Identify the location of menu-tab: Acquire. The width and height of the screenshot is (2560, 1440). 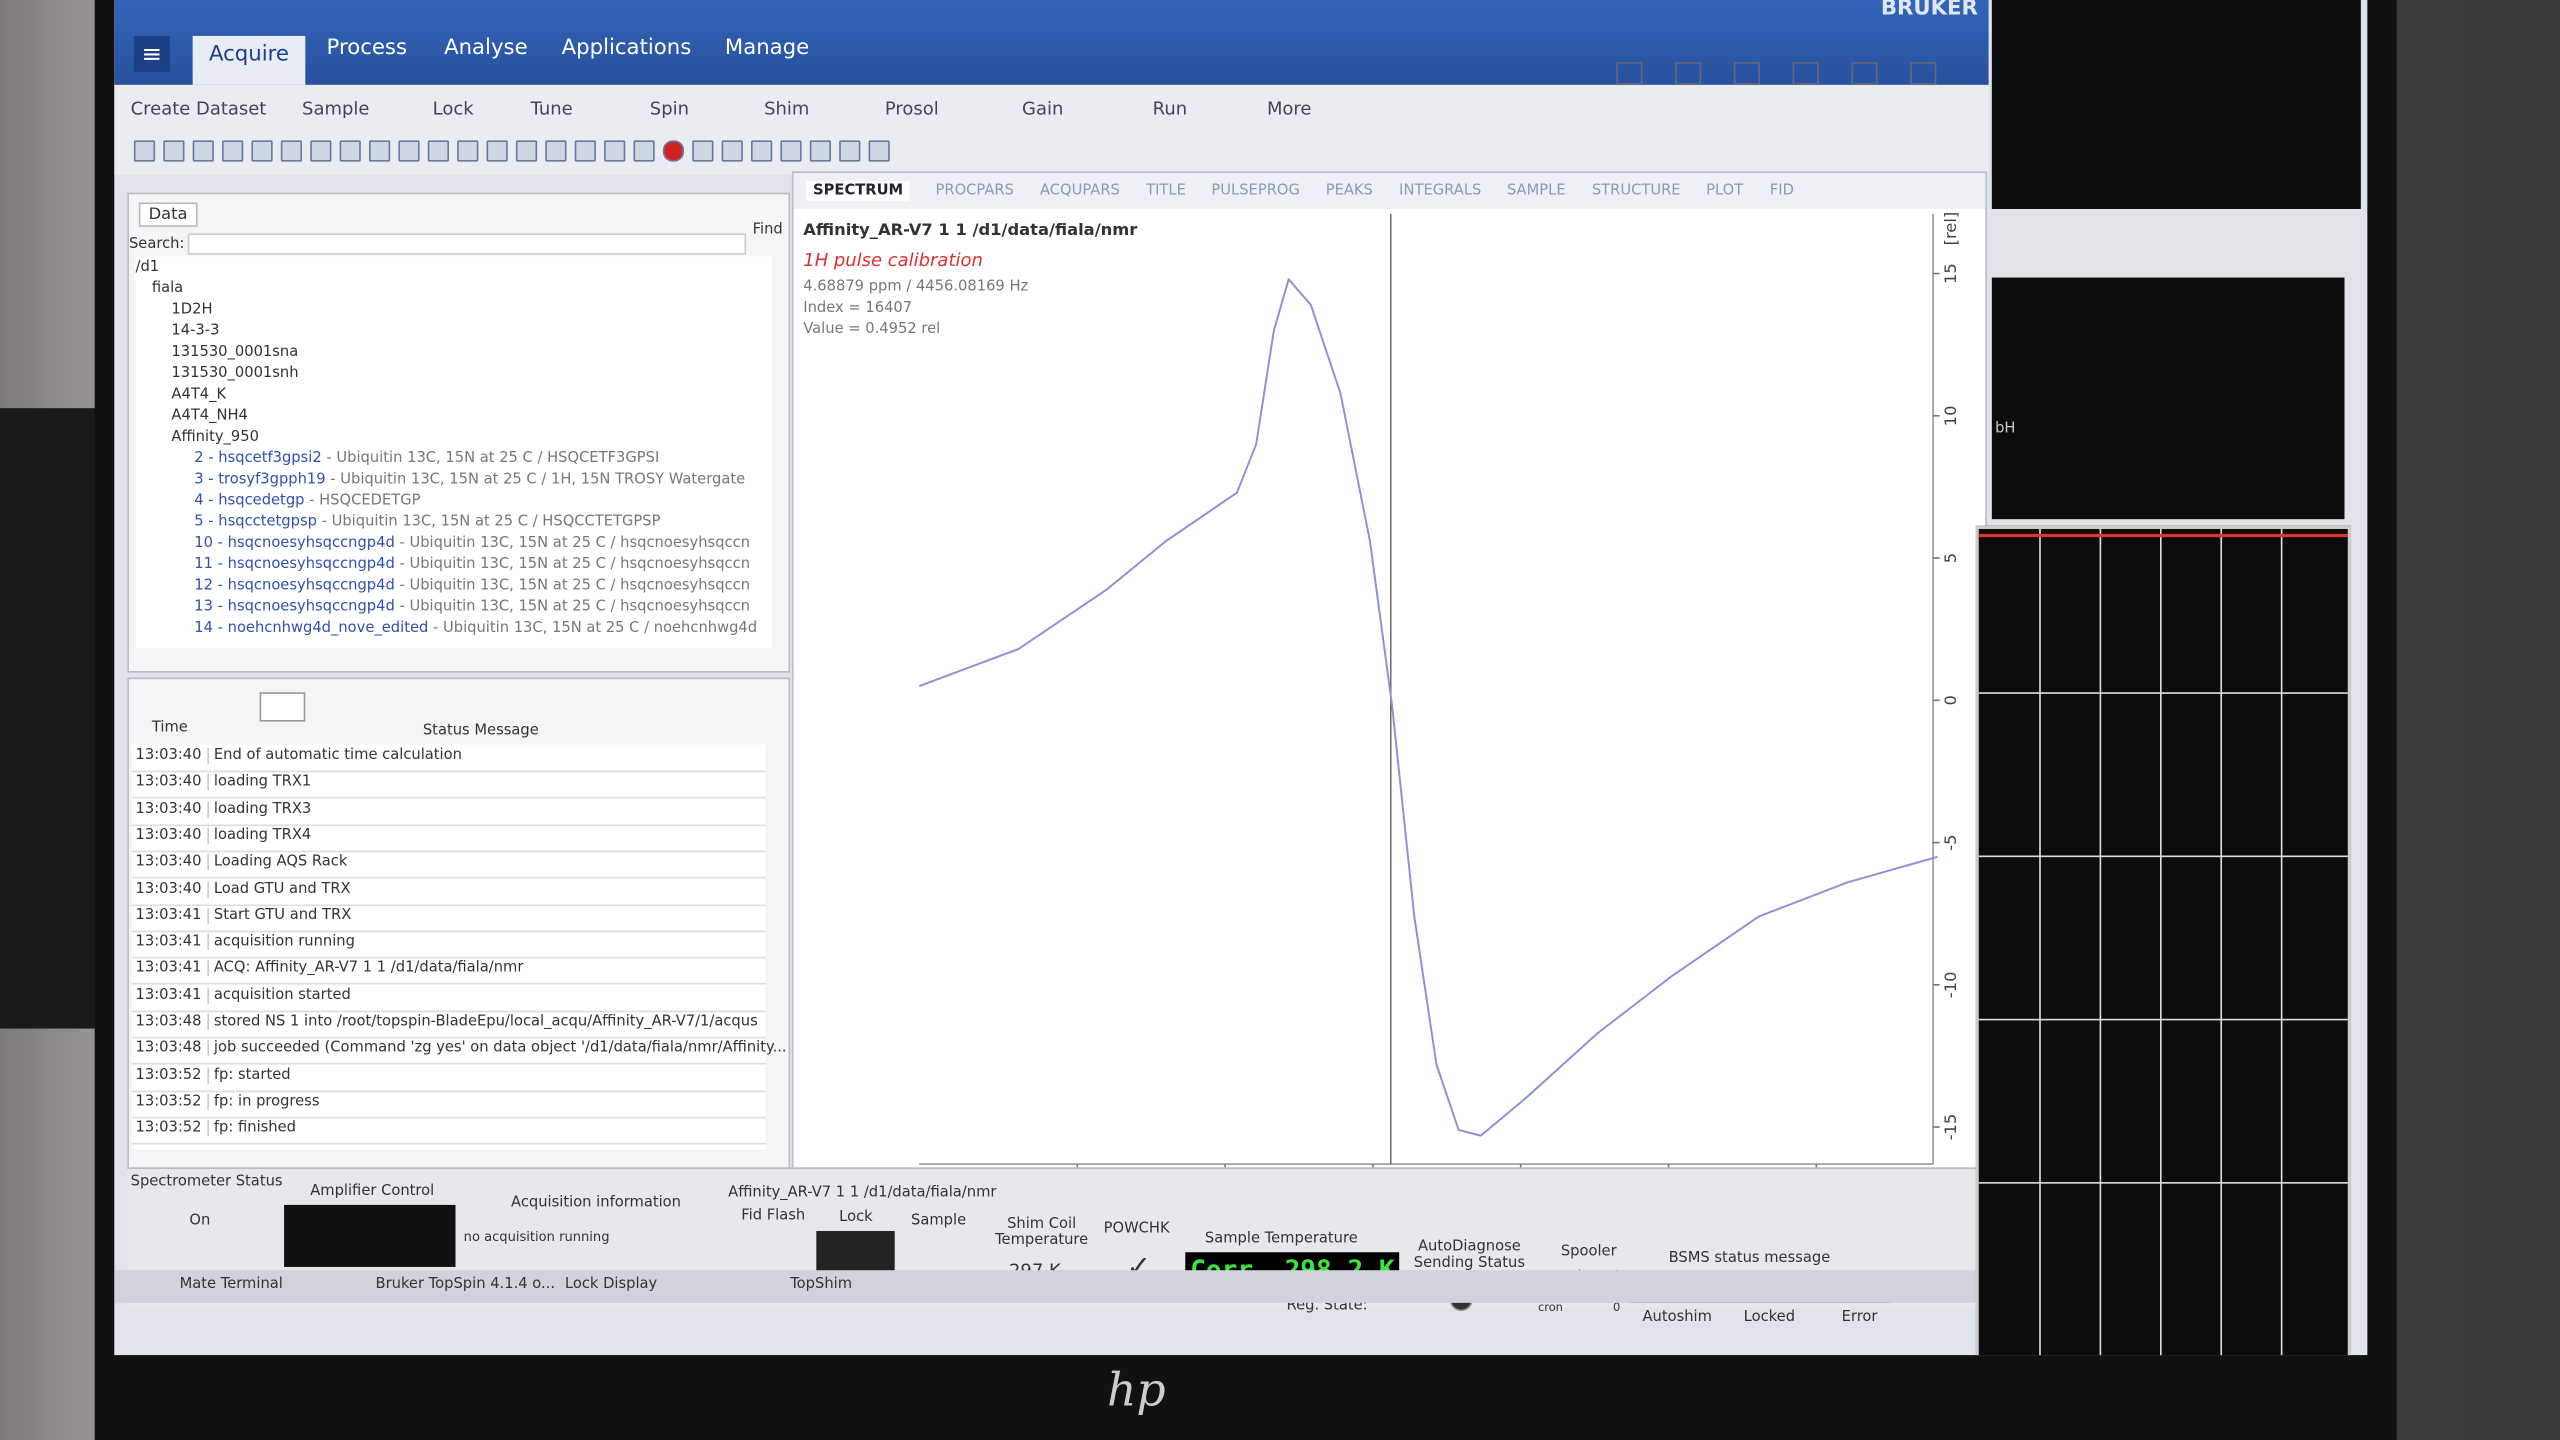
(249, 60).